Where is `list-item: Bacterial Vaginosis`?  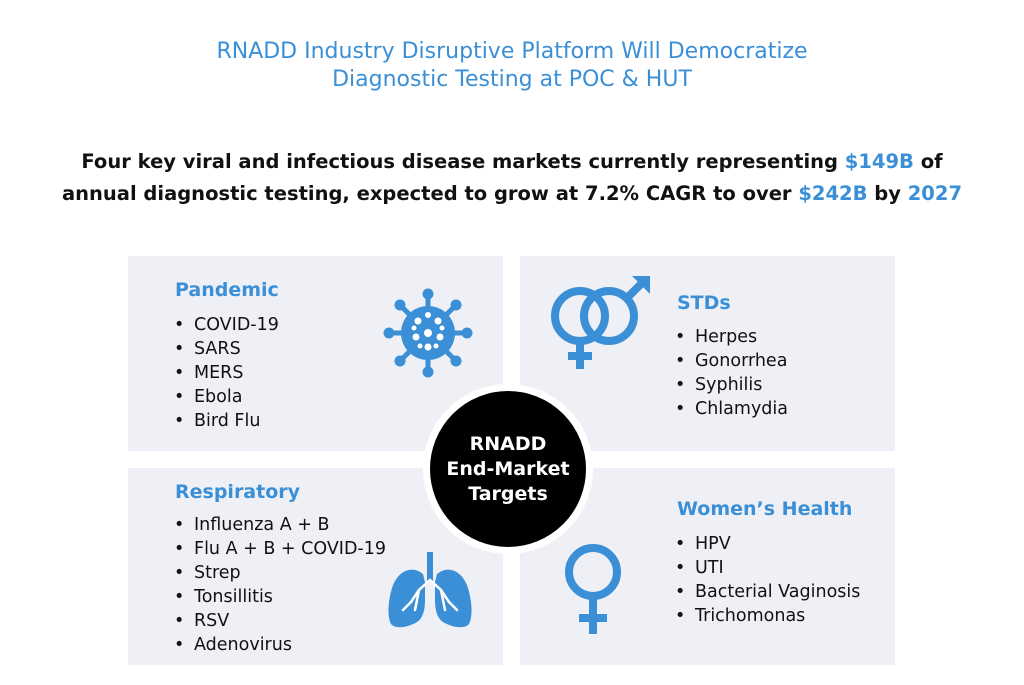 list-item: Bacterial Vaginosis is located at coordinates (767, 592).